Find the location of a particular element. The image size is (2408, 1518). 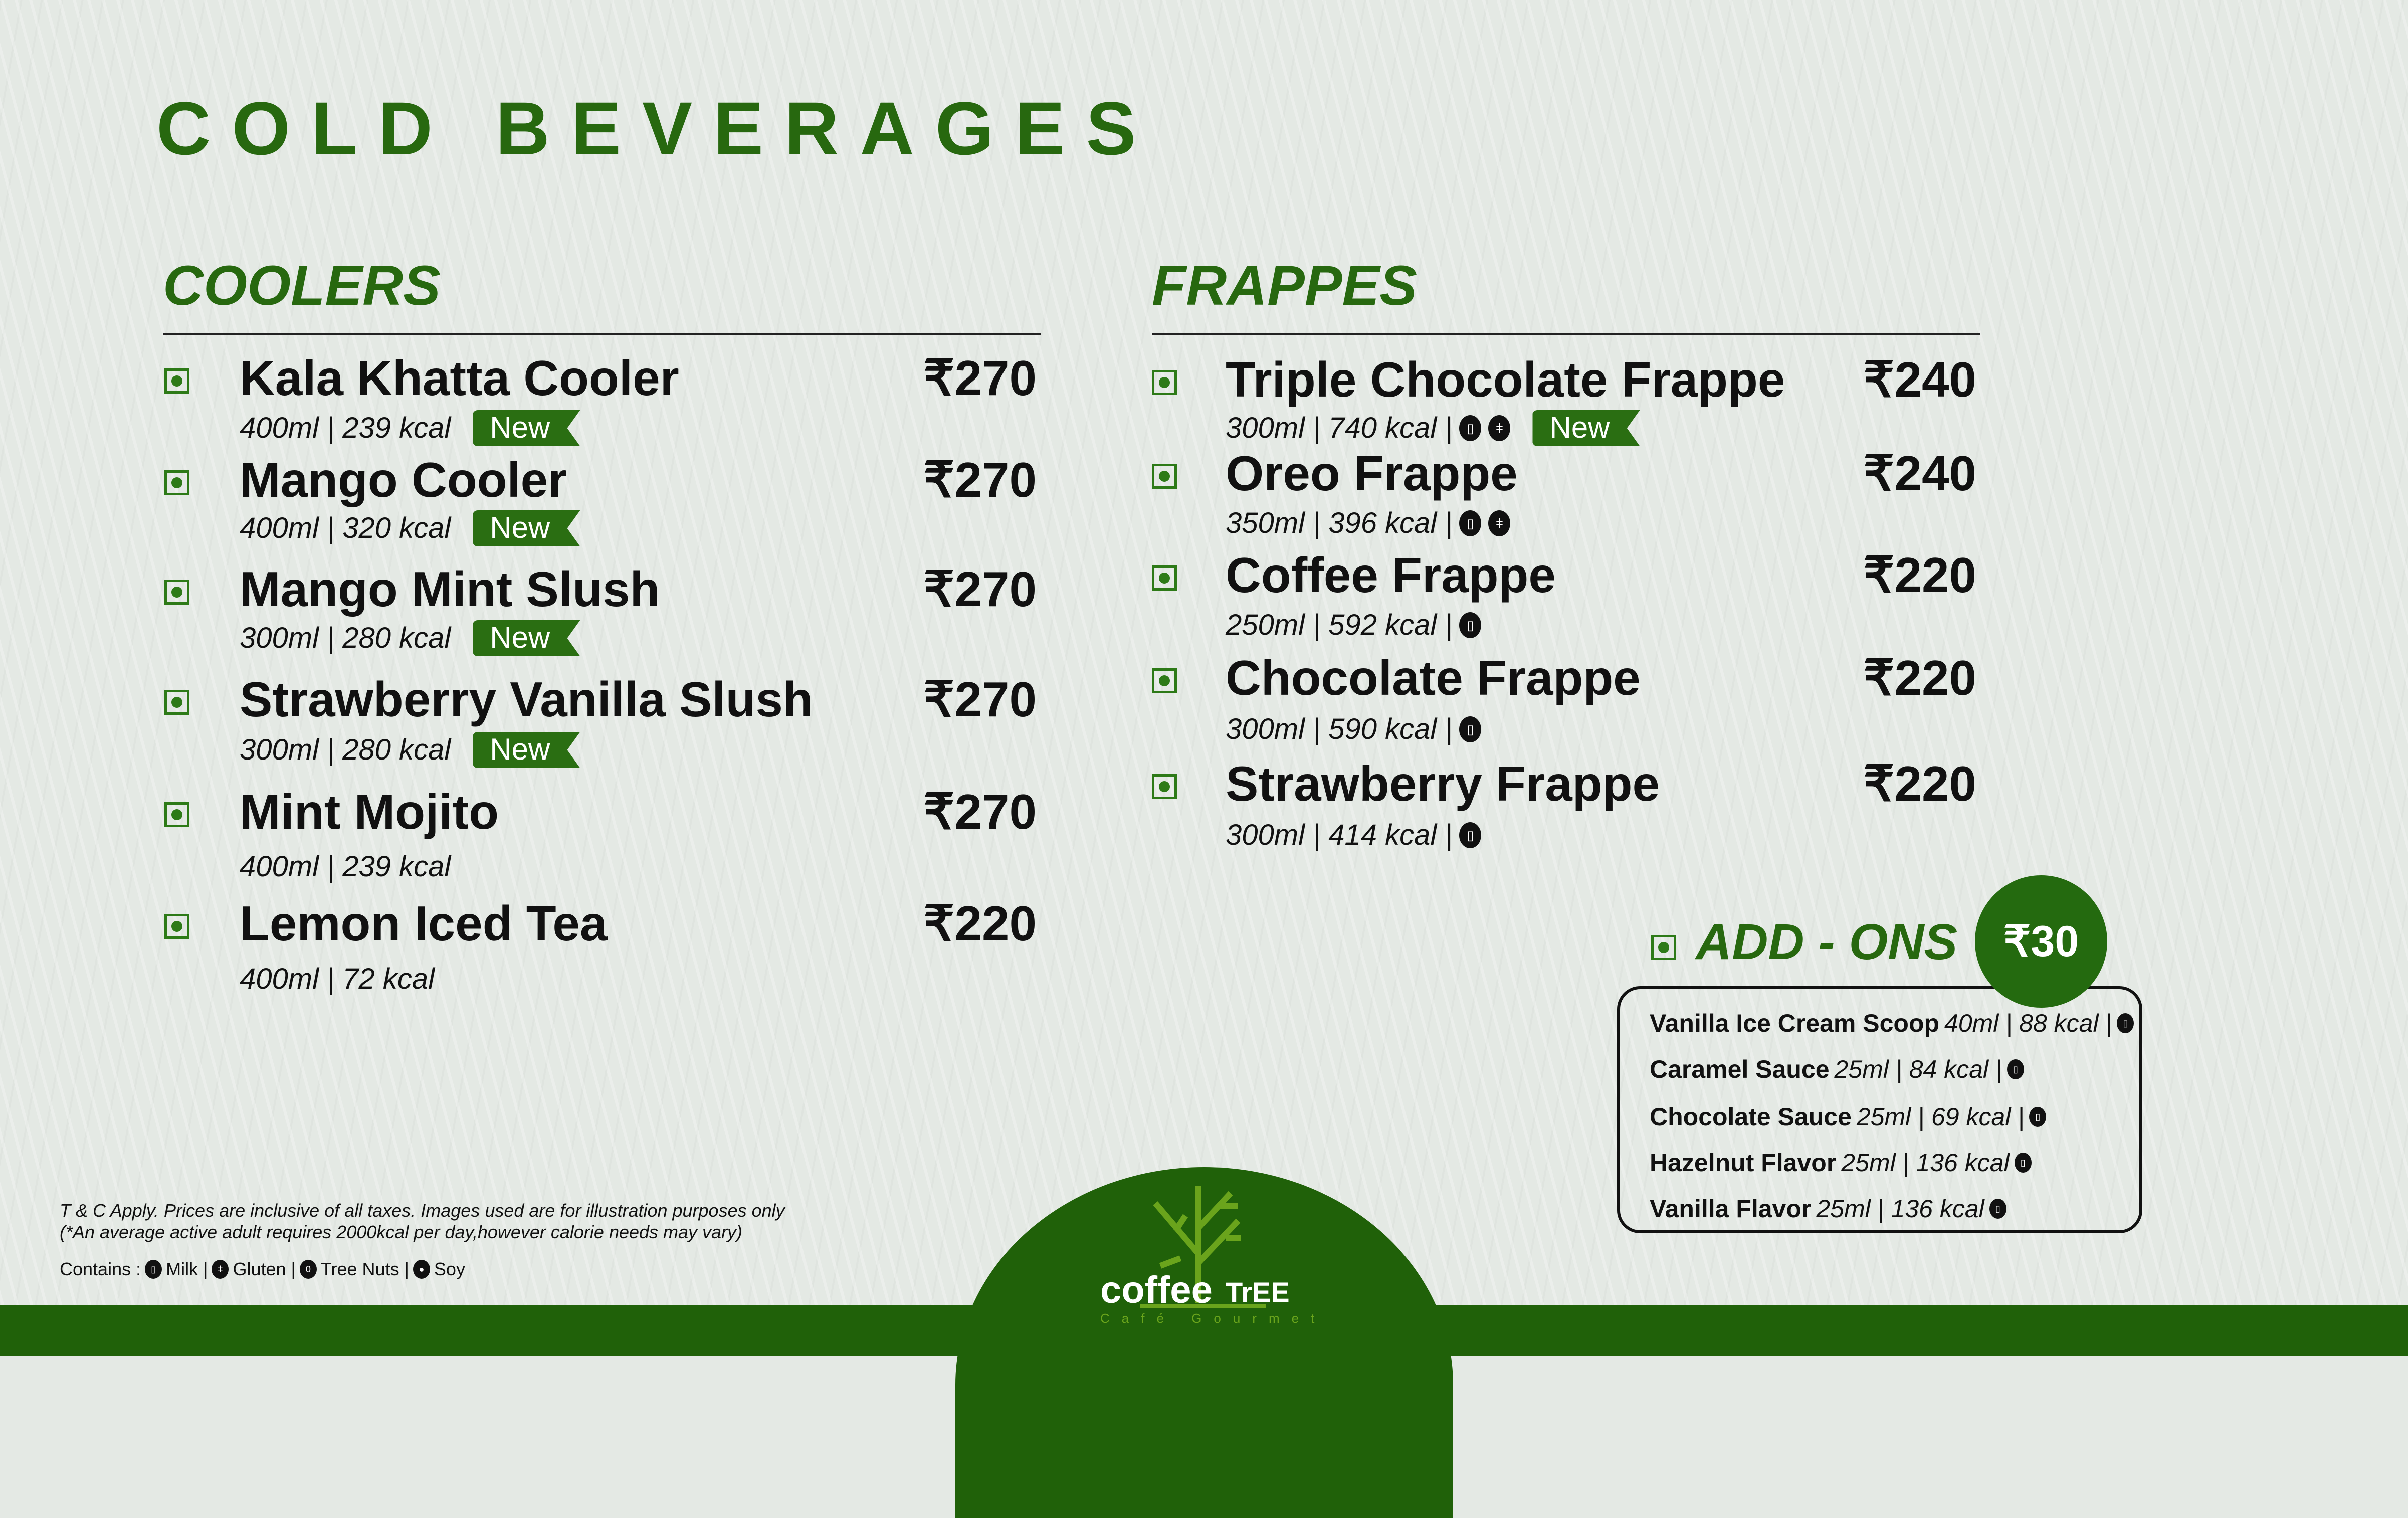

addons-box is located at coordinates (1880, 1110).